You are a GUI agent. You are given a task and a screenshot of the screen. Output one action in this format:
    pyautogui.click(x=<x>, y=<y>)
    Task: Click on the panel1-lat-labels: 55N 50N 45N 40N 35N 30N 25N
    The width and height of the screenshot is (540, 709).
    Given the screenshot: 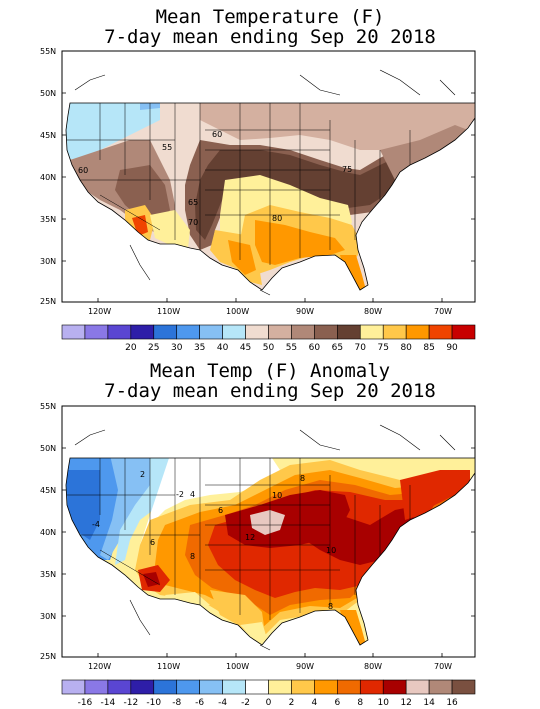 What is the action you would take?
    pyautogui.click(x=48, y=176)
    